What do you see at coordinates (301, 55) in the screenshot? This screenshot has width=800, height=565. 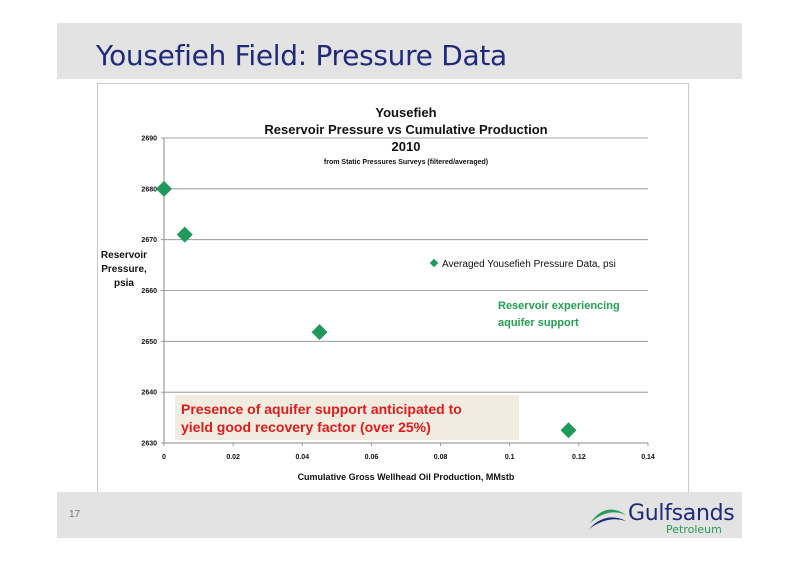 I see `slide-title: Yousefieh Field: Pressure Data` at bounding box center [301, 55].